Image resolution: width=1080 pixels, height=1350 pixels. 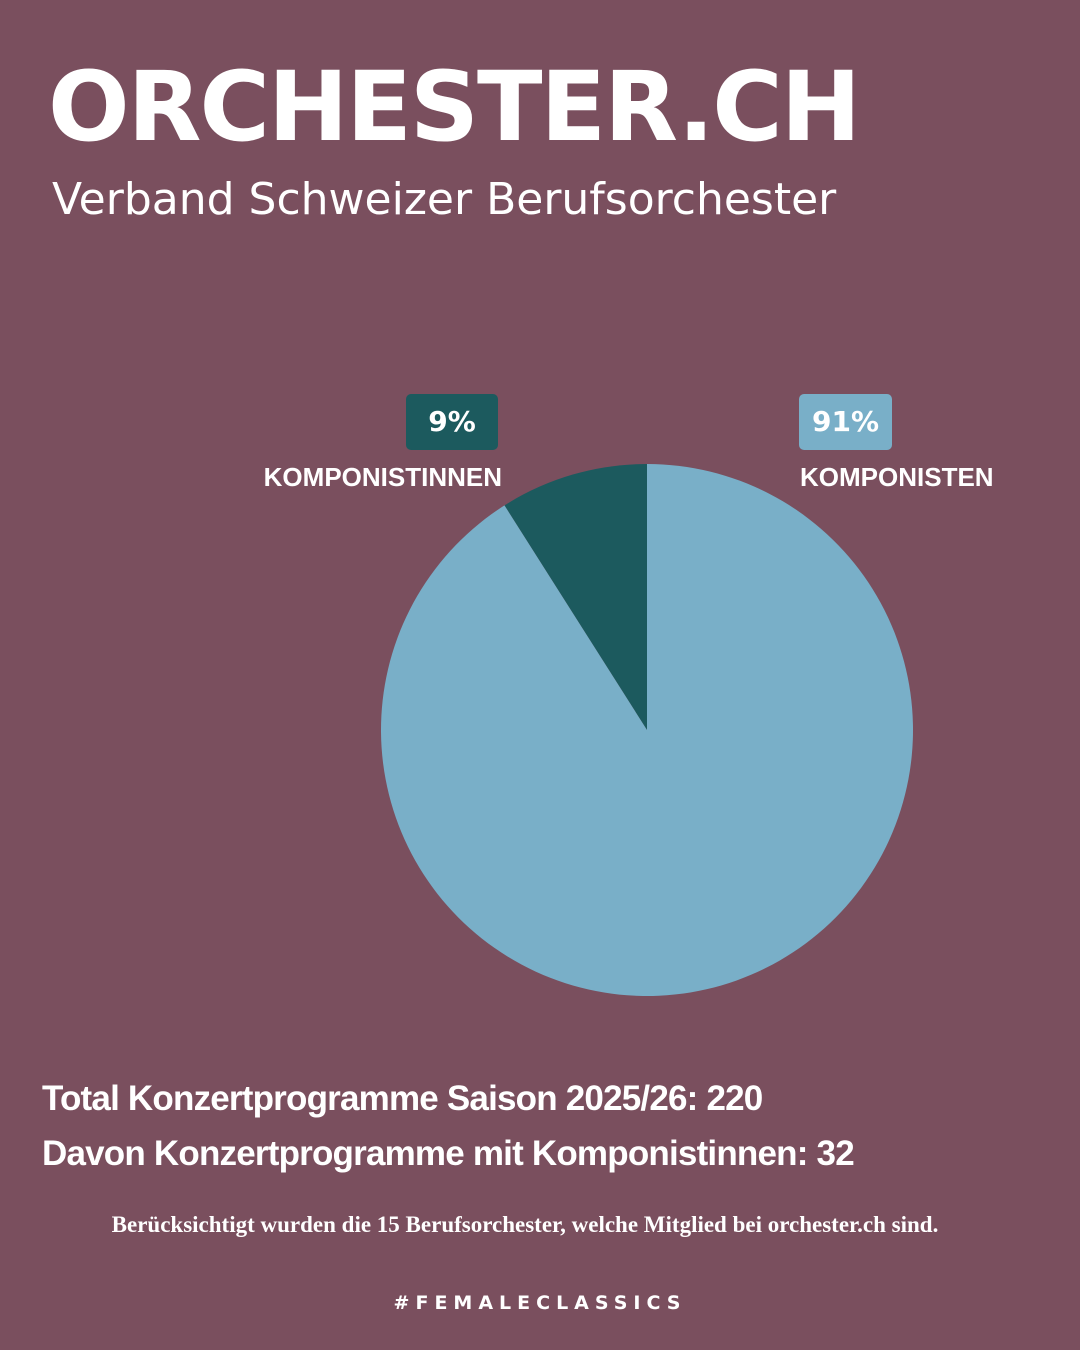 What do you see at coordinates (452, 422) in the screenshot?
I see `slice-value-badge-komponistinnen: 9%` at bounding box center [452, 422].